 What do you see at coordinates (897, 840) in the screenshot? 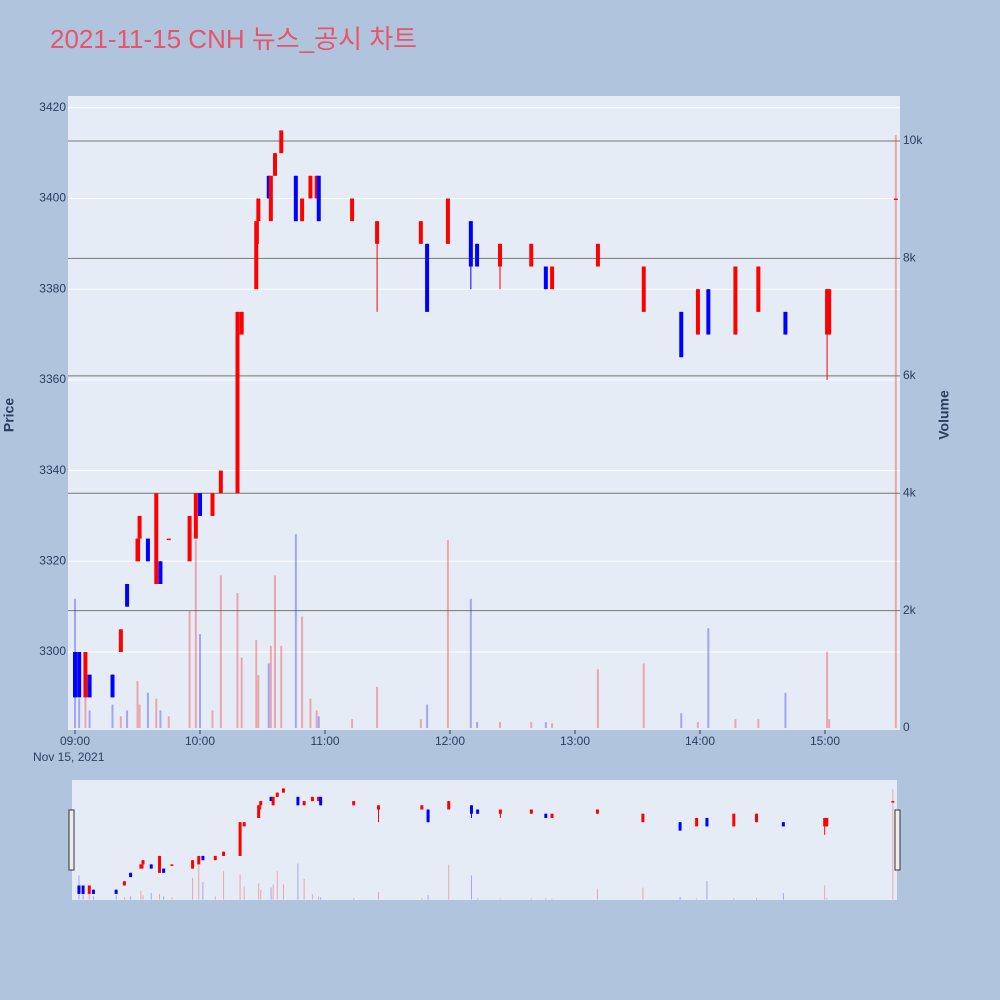
I see `range-handle-right` at bounding box center [897, 840].